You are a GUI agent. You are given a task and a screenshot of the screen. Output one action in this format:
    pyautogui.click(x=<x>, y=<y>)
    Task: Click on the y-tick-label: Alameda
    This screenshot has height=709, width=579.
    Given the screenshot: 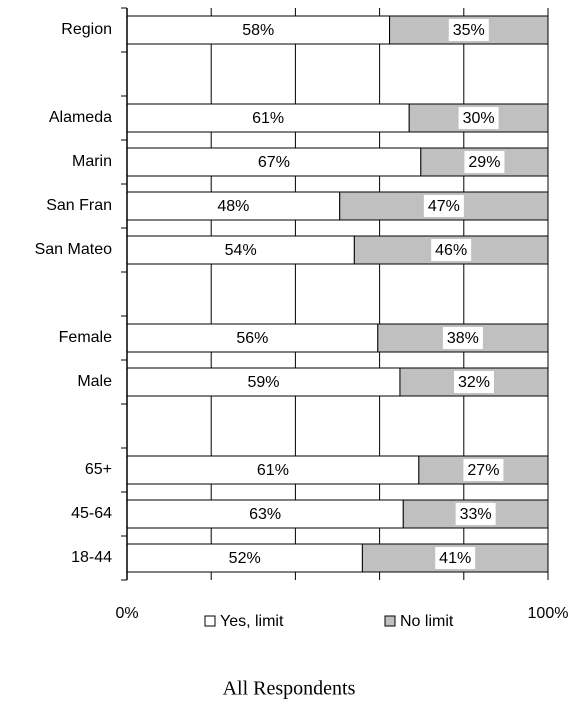 What is the action you would take?
    pyautogui.click(x=80, y=117)
    